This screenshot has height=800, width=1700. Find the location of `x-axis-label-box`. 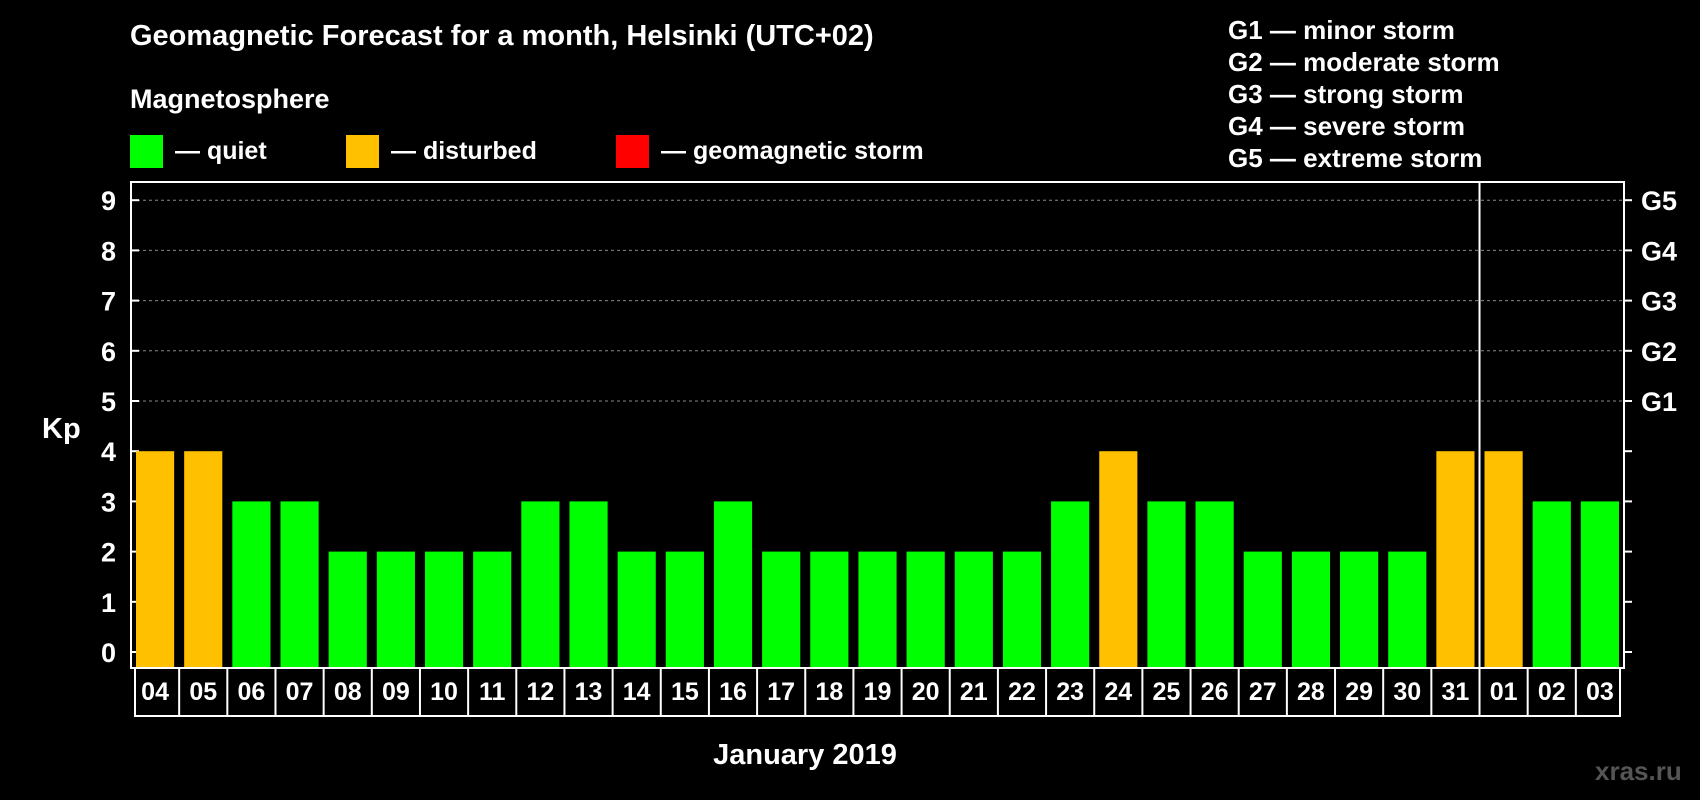

x-axis-label-box is located at coordinates (877, 692).